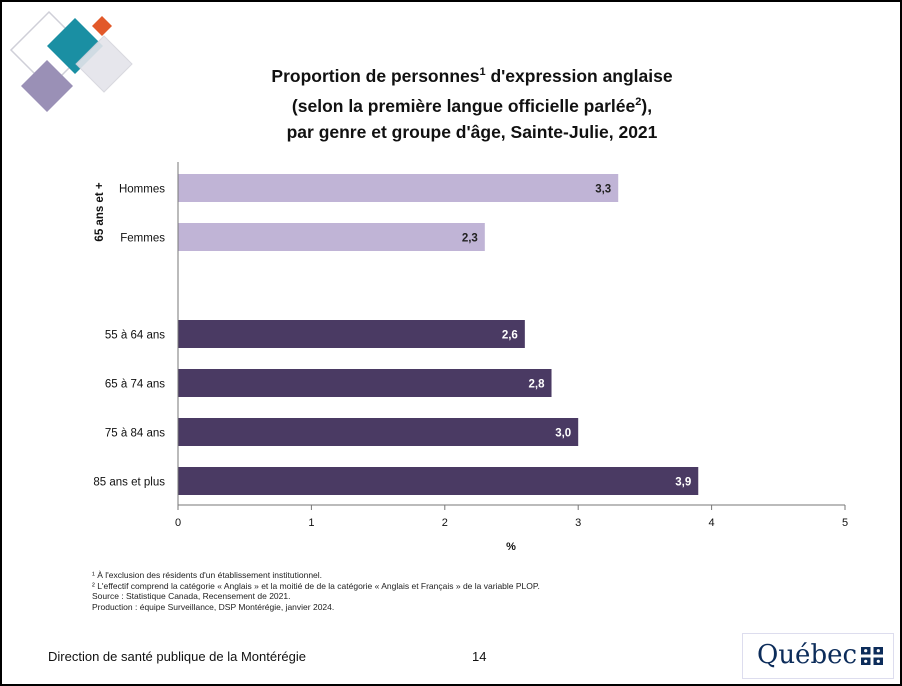 The height and width of the screenshot is (686, 902). What do you see at coordinates (683, 483) in the screenshot?
I see `data-label: 3,9` at bounding box center [683, 483].